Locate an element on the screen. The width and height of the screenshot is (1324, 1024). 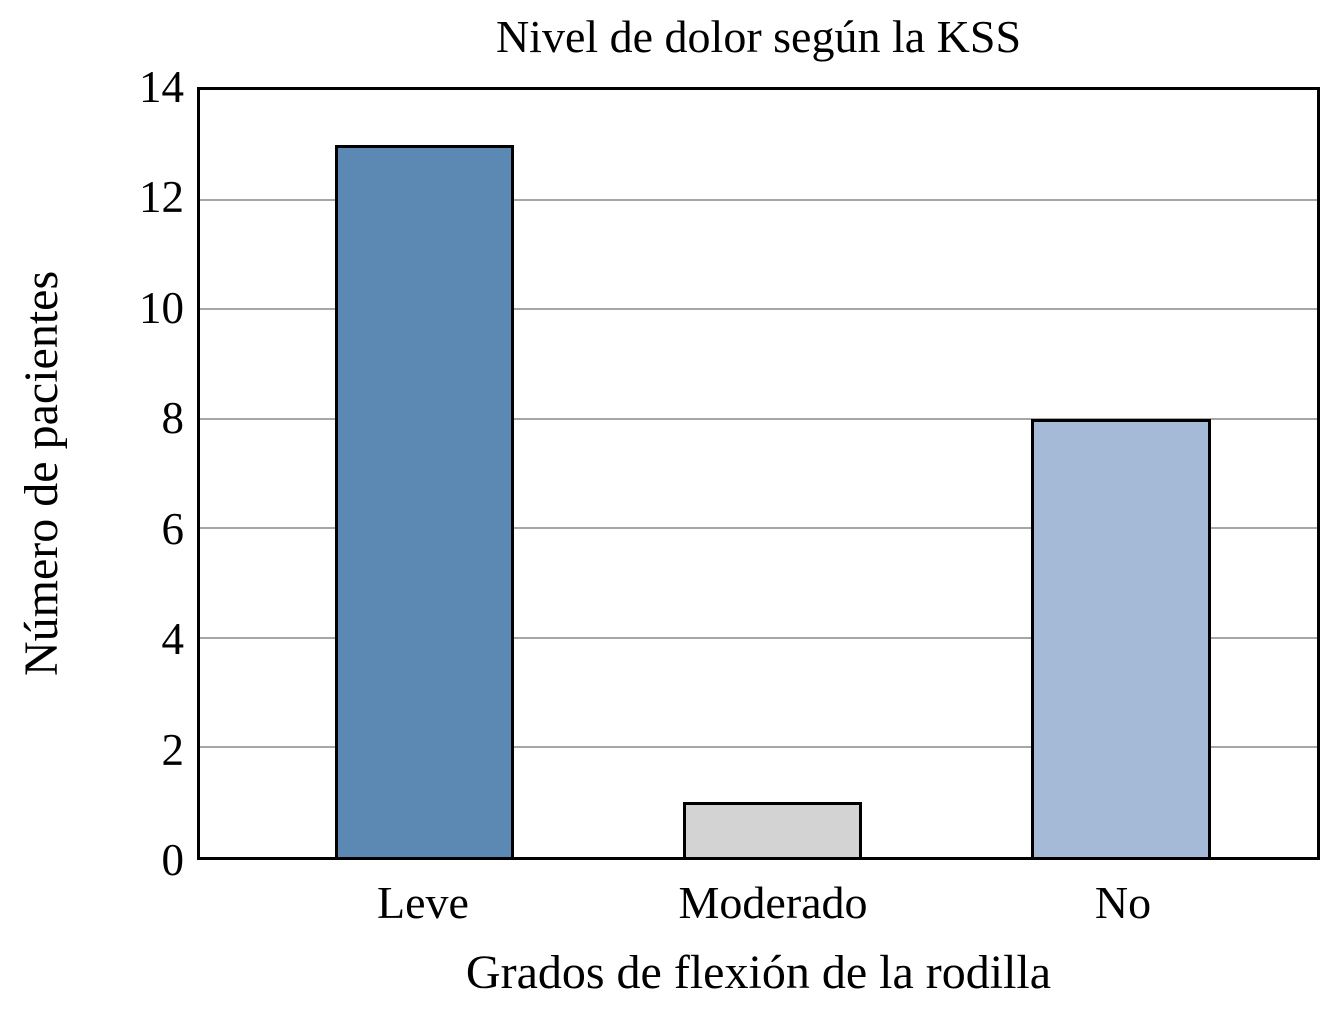
y-tick-label-2: 2 is located at coordinates (173, 749).